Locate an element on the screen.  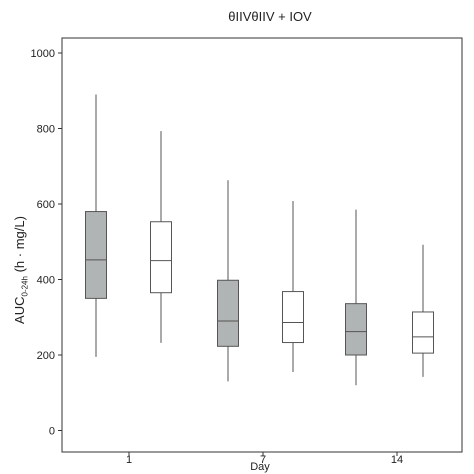
y-tick-label: 400 is located at coordinates (46, 281).